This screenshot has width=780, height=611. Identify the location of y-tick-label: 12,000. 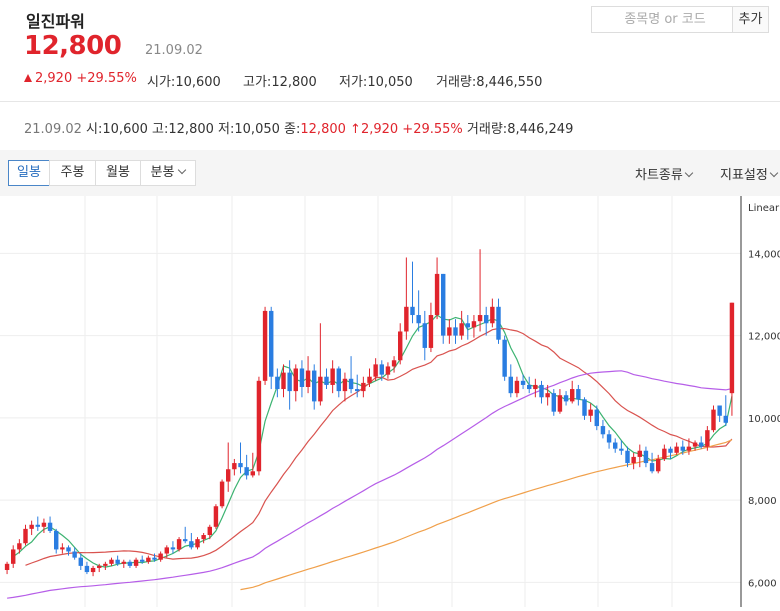
(764, 337).